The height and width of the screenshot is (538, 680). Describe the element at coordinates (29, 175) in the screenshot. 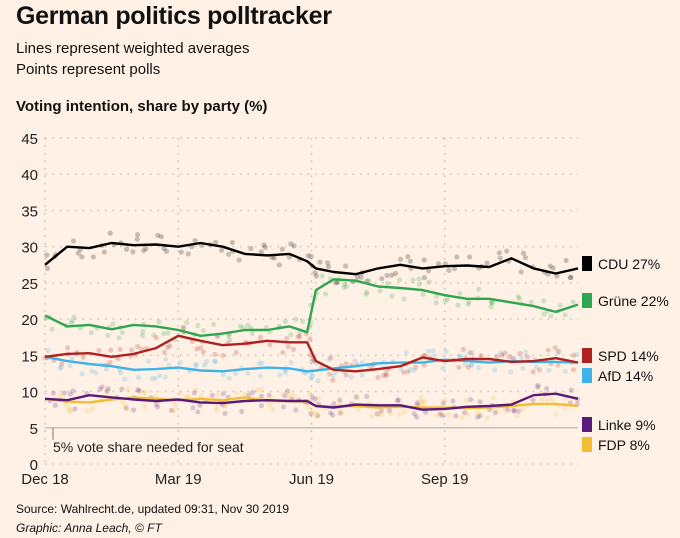

I see `y-tick-label: 40` at that location.